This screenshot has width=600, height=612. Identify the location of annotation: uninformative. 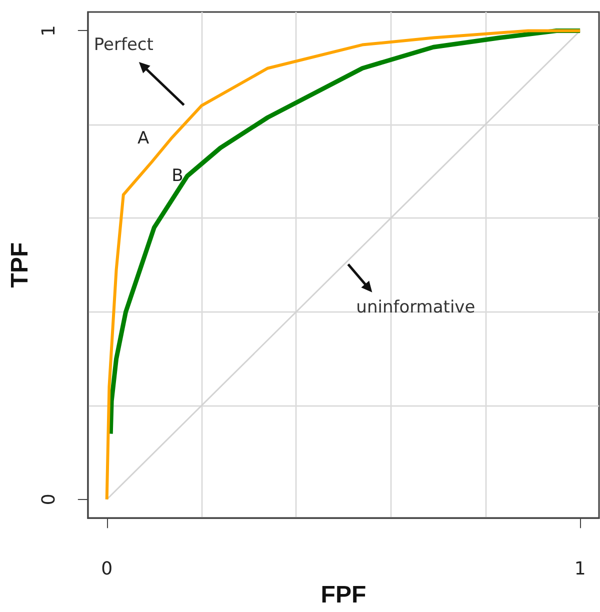
(416, 307).